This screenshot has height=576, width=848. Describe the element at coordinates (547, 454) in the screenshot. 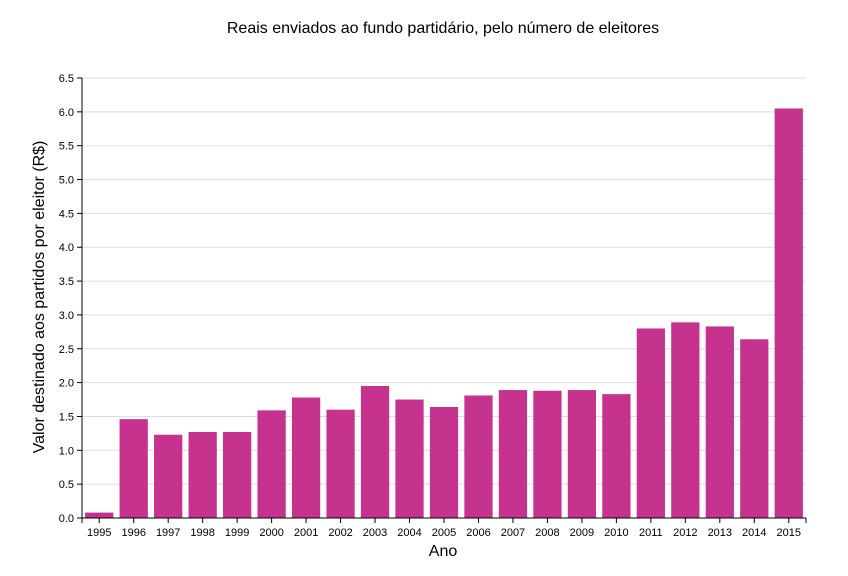

I see `bar-2008` at that location.